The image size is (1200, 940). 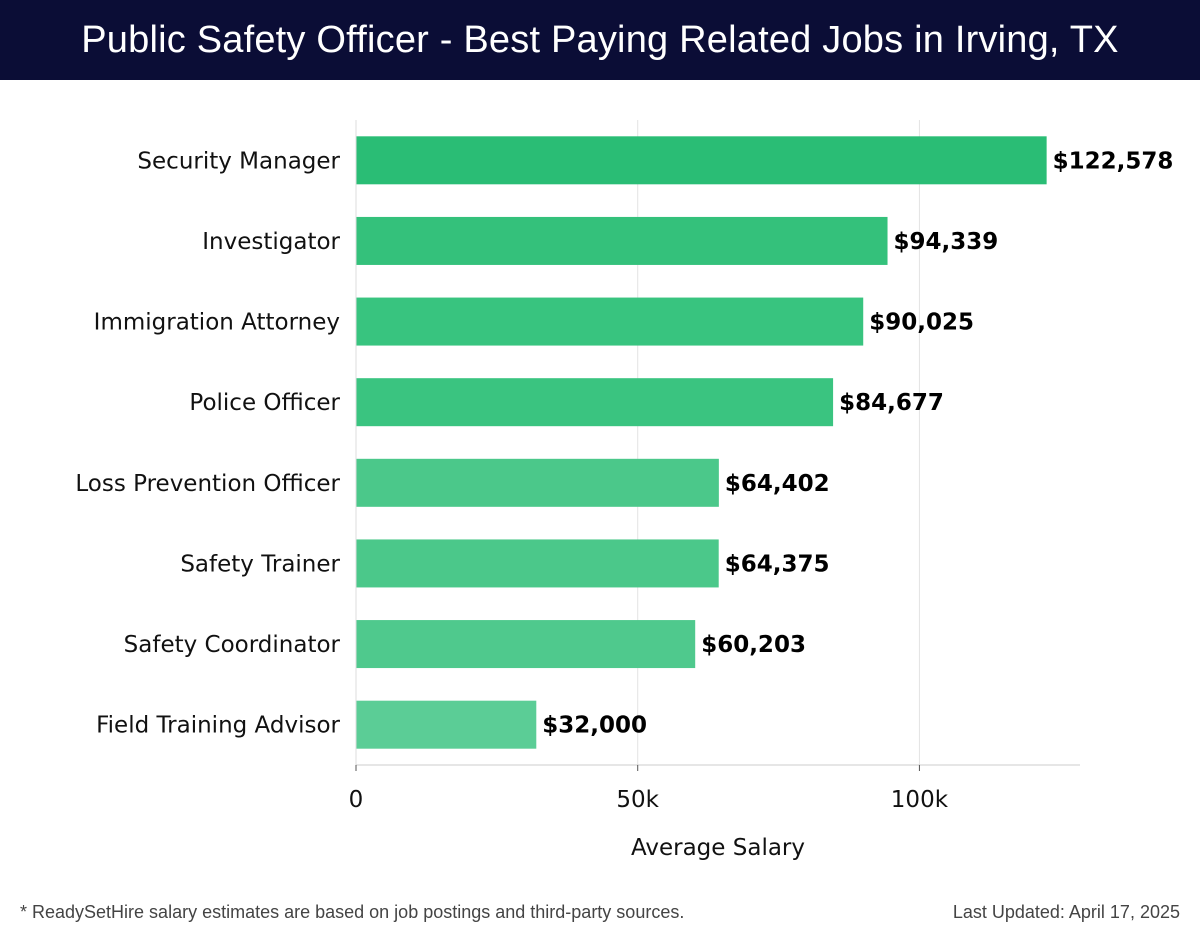 I want to click on category-label-3: Police Officer, so click(x=264, y=403).